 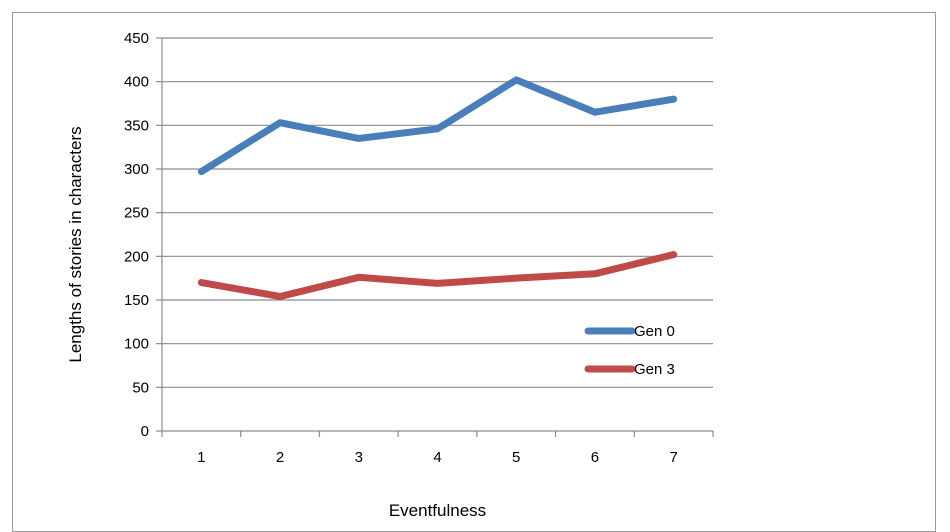 I want to click on y-tick-label: 50, so click(x=140, y=387).